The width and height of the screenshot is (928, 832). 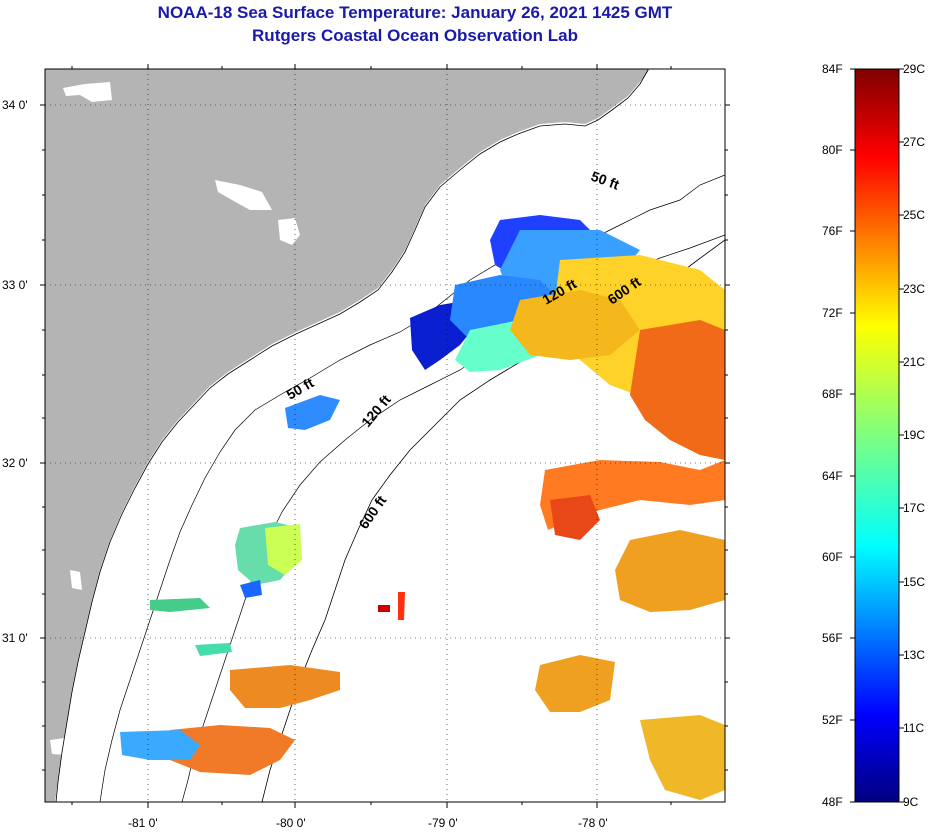 What do you see at coordinates (914, 215) in the screenshot?
I see `colorbar-c-label: 25C` at bounding box center [914, 215].